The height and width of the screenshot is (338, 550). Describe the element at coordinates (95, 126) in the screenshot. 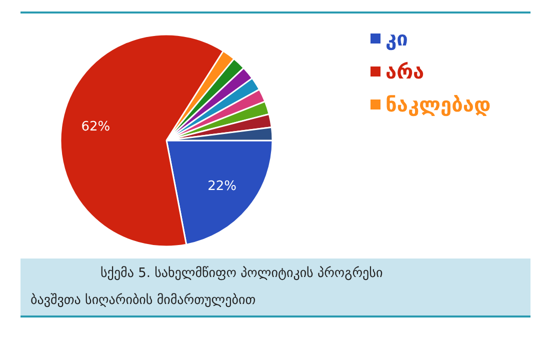

I see `data-label: 62%` at that location.